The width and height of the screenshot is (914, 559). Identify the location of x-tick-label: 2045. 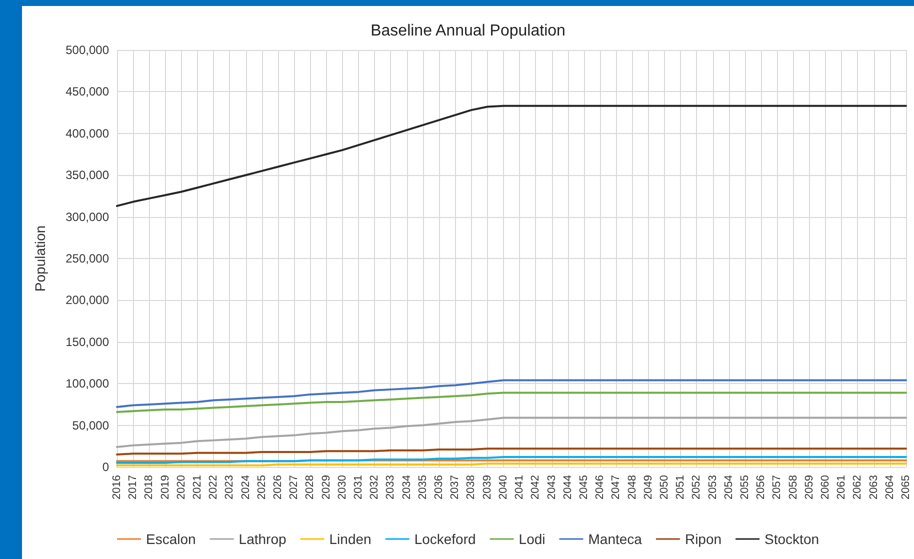
(584, 487).